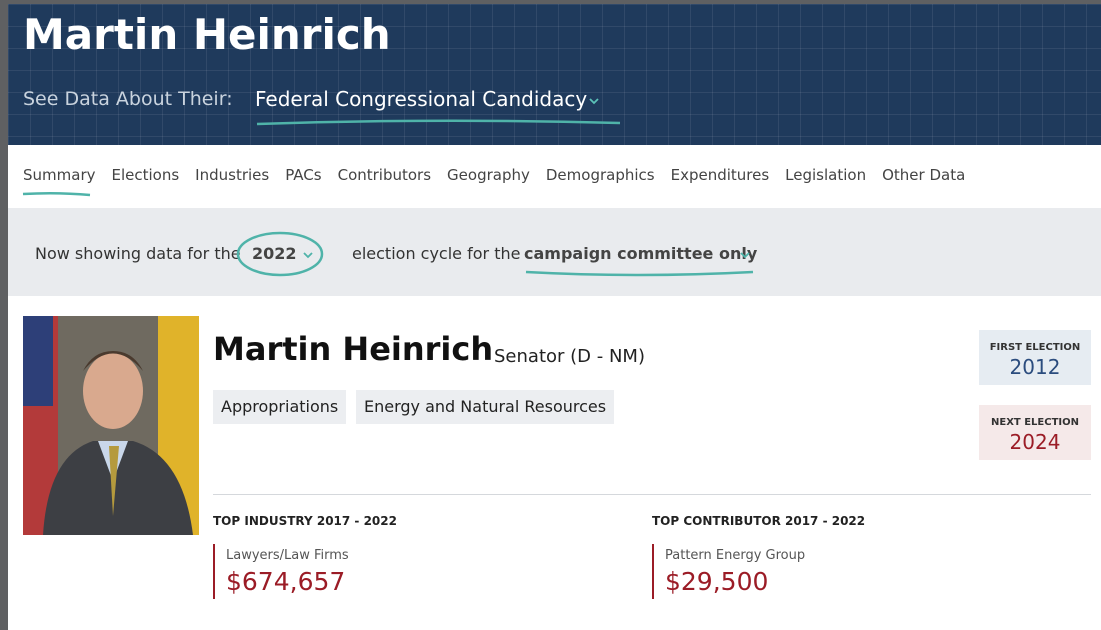  Describe the element at coordinates (1035, 367) in the screenshot. I see `first-election-value: 2012` at that location.